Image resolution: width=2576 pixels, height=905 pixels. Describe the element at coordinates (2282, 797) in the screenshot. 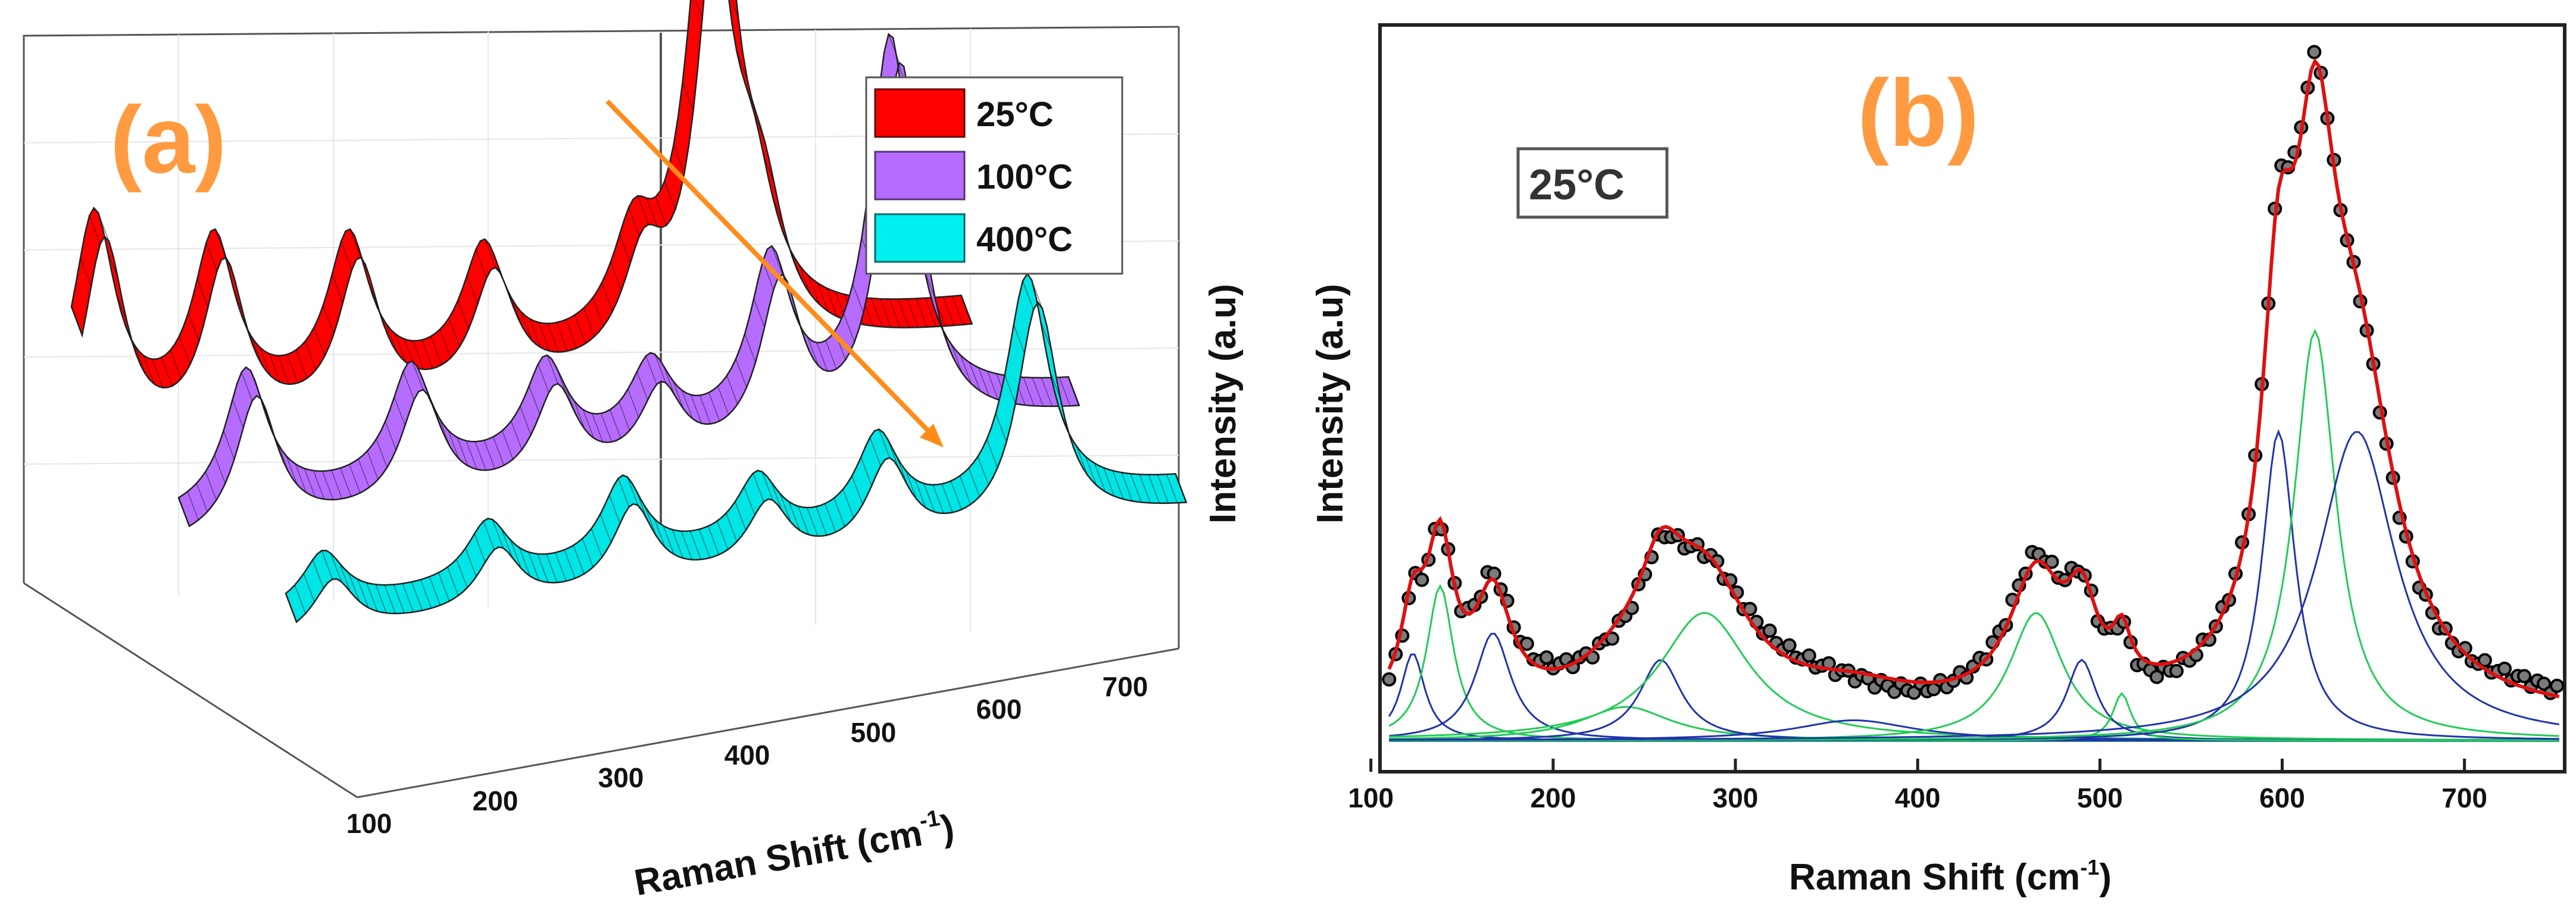

I see `panel-b-xtick: 600` at that location.